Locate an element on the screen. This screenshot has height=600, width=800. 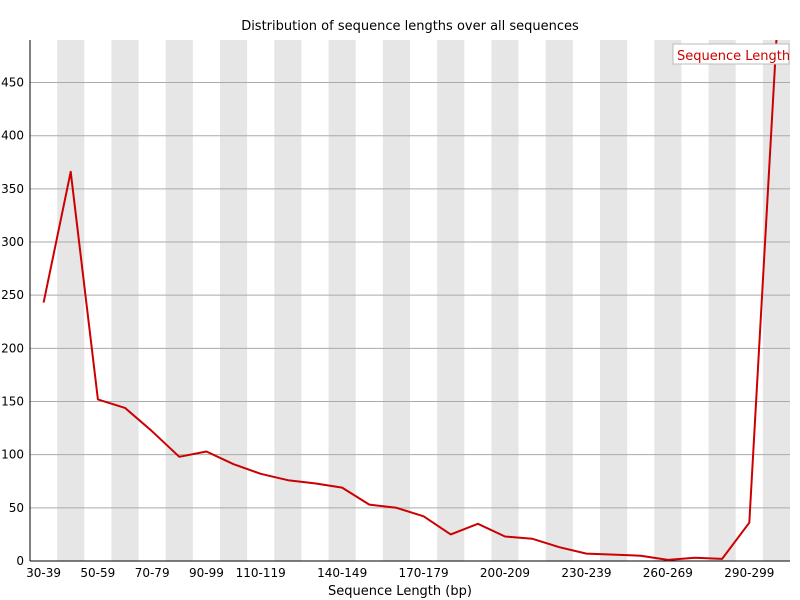
y-tick-label: 0 is located at coordinates (20, 561).